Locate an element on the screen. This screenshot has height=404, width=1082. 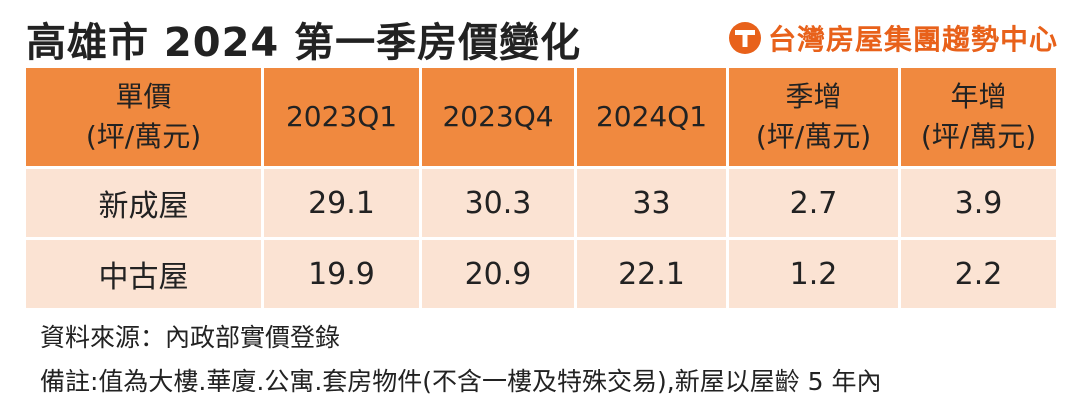
header-unit: 單價 (坪/萬元) is located at coordinates (145, 118).